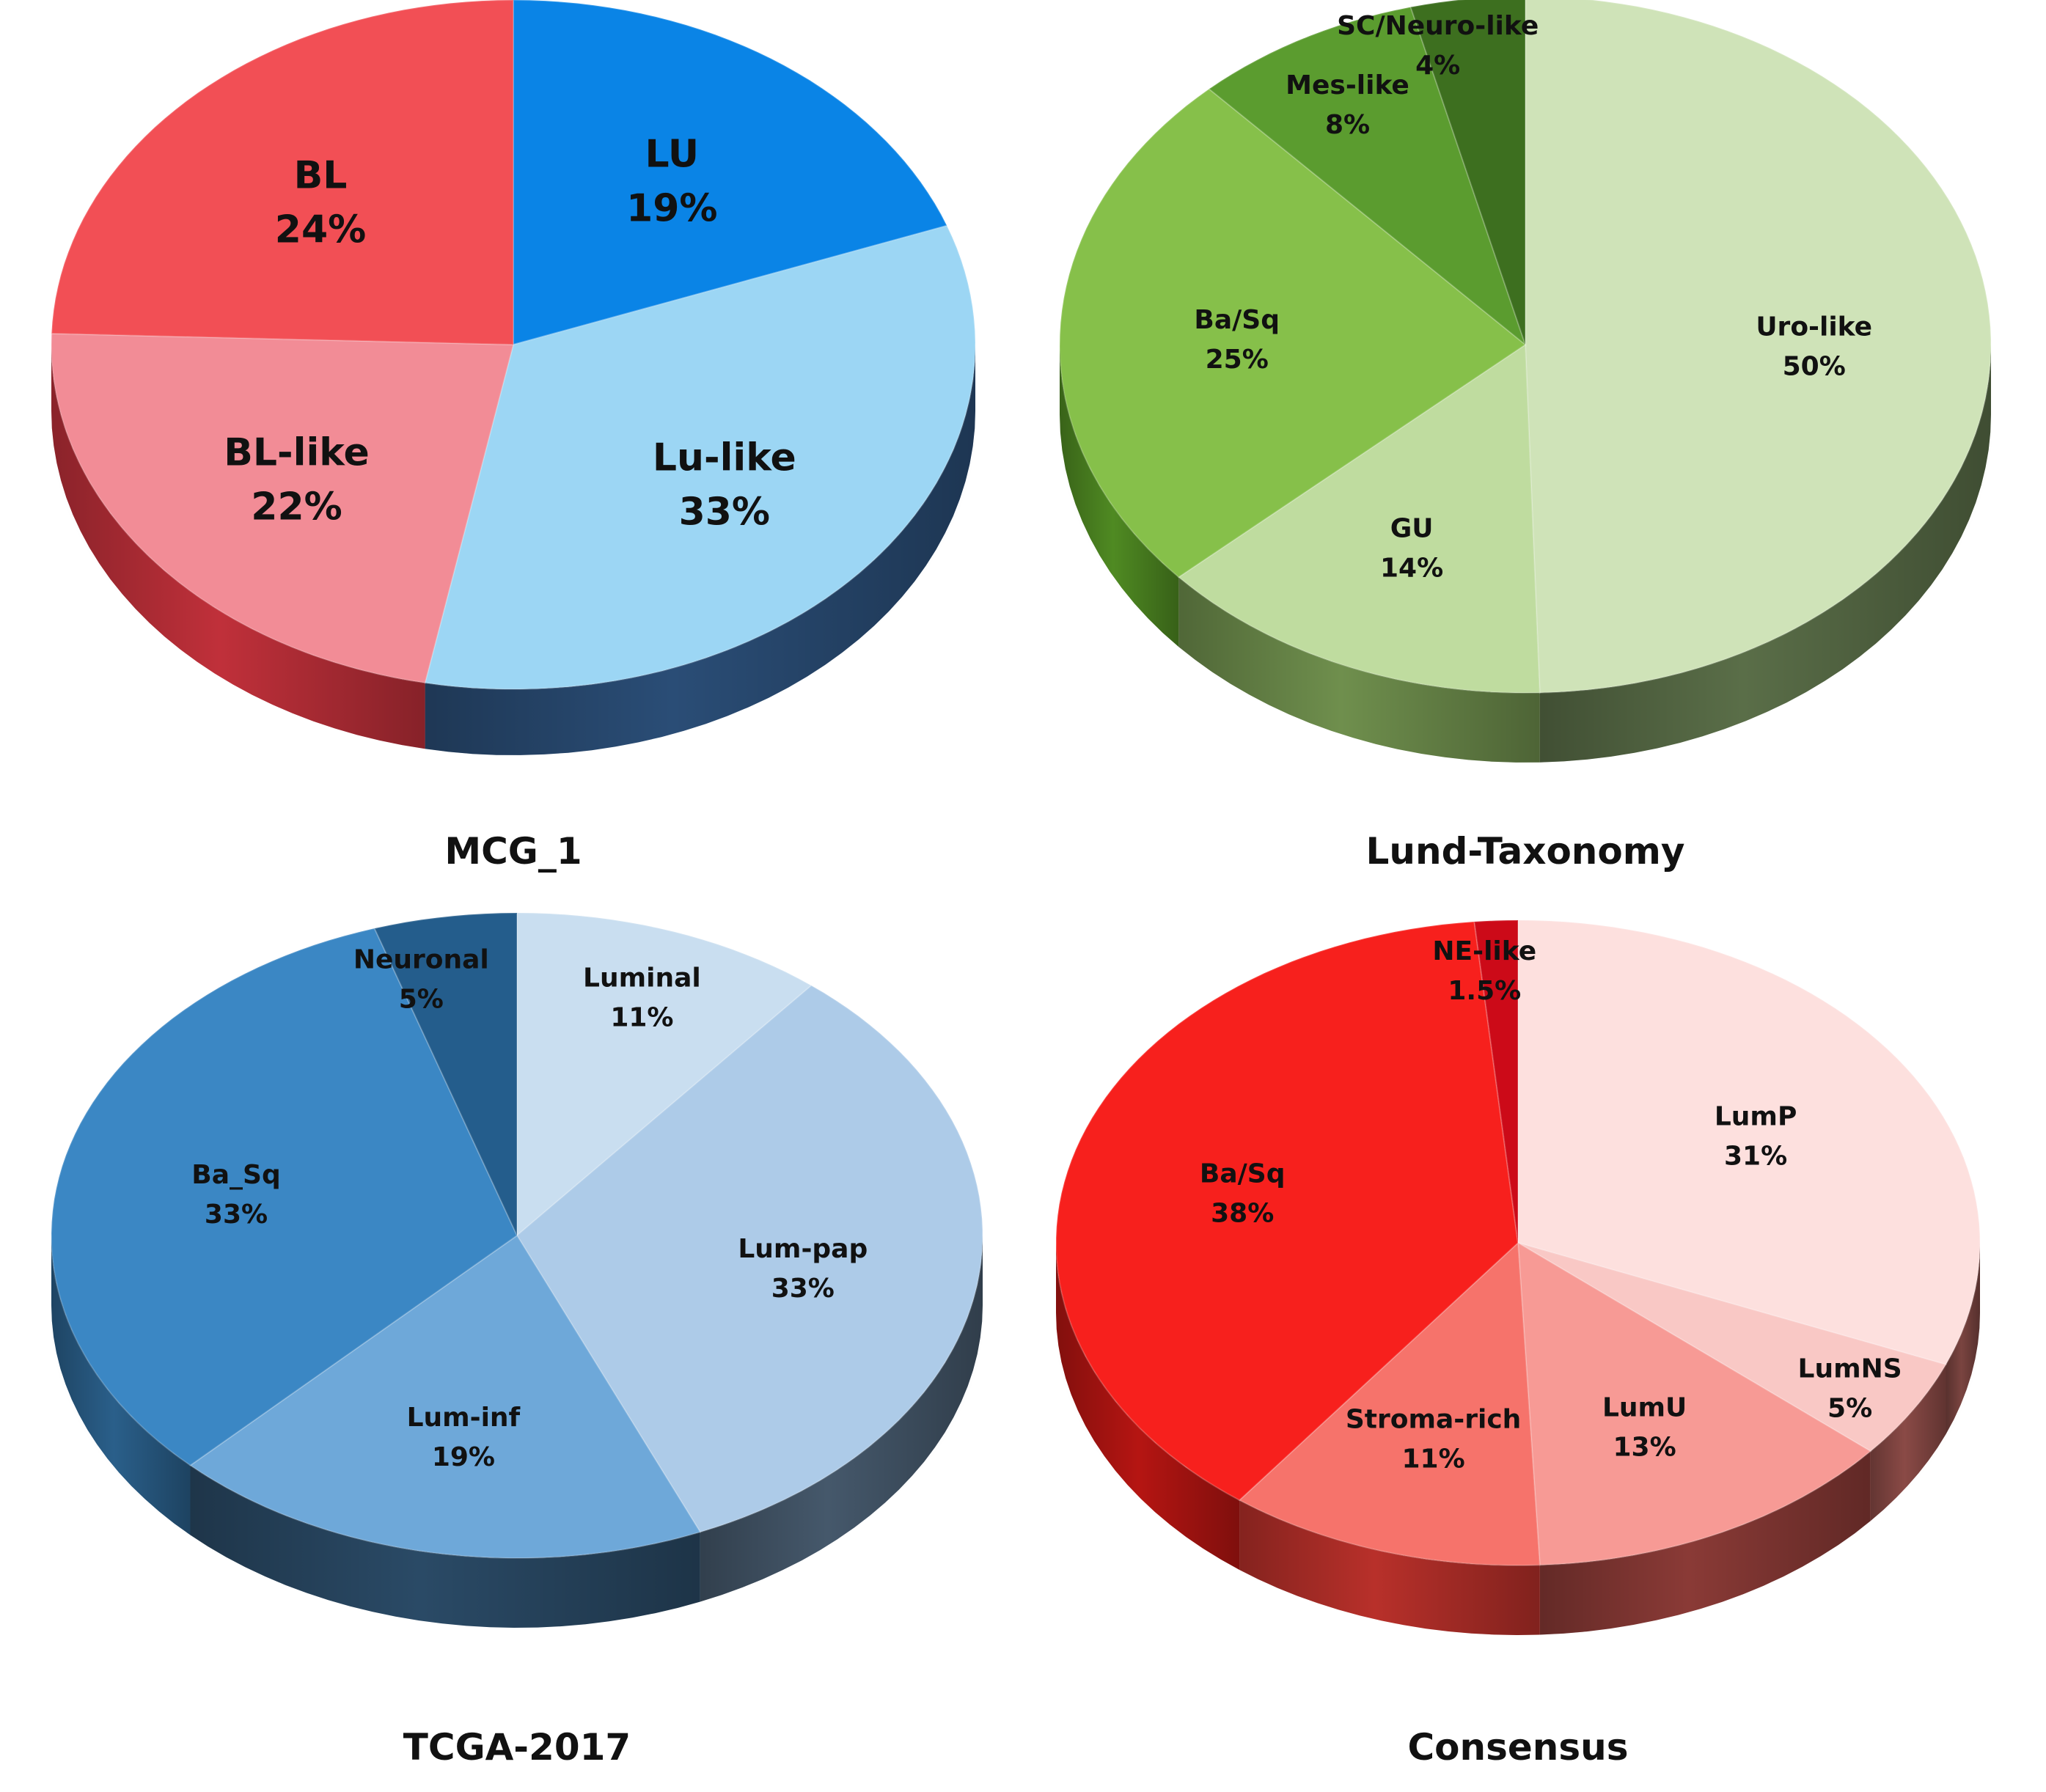  I want to click on slice-label-lu: LU, so click(672, 155).